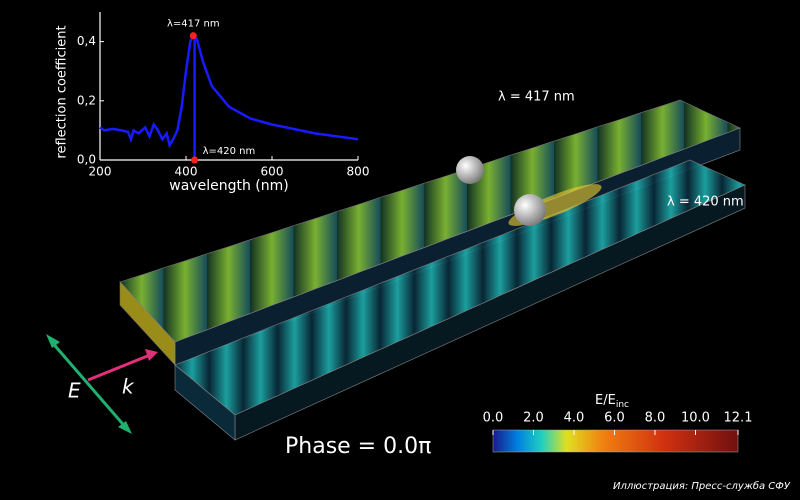  Describe the element at coordinates (62, 91) in the screenshot. I see `y-axis-label: reflection coefficient` at that location.